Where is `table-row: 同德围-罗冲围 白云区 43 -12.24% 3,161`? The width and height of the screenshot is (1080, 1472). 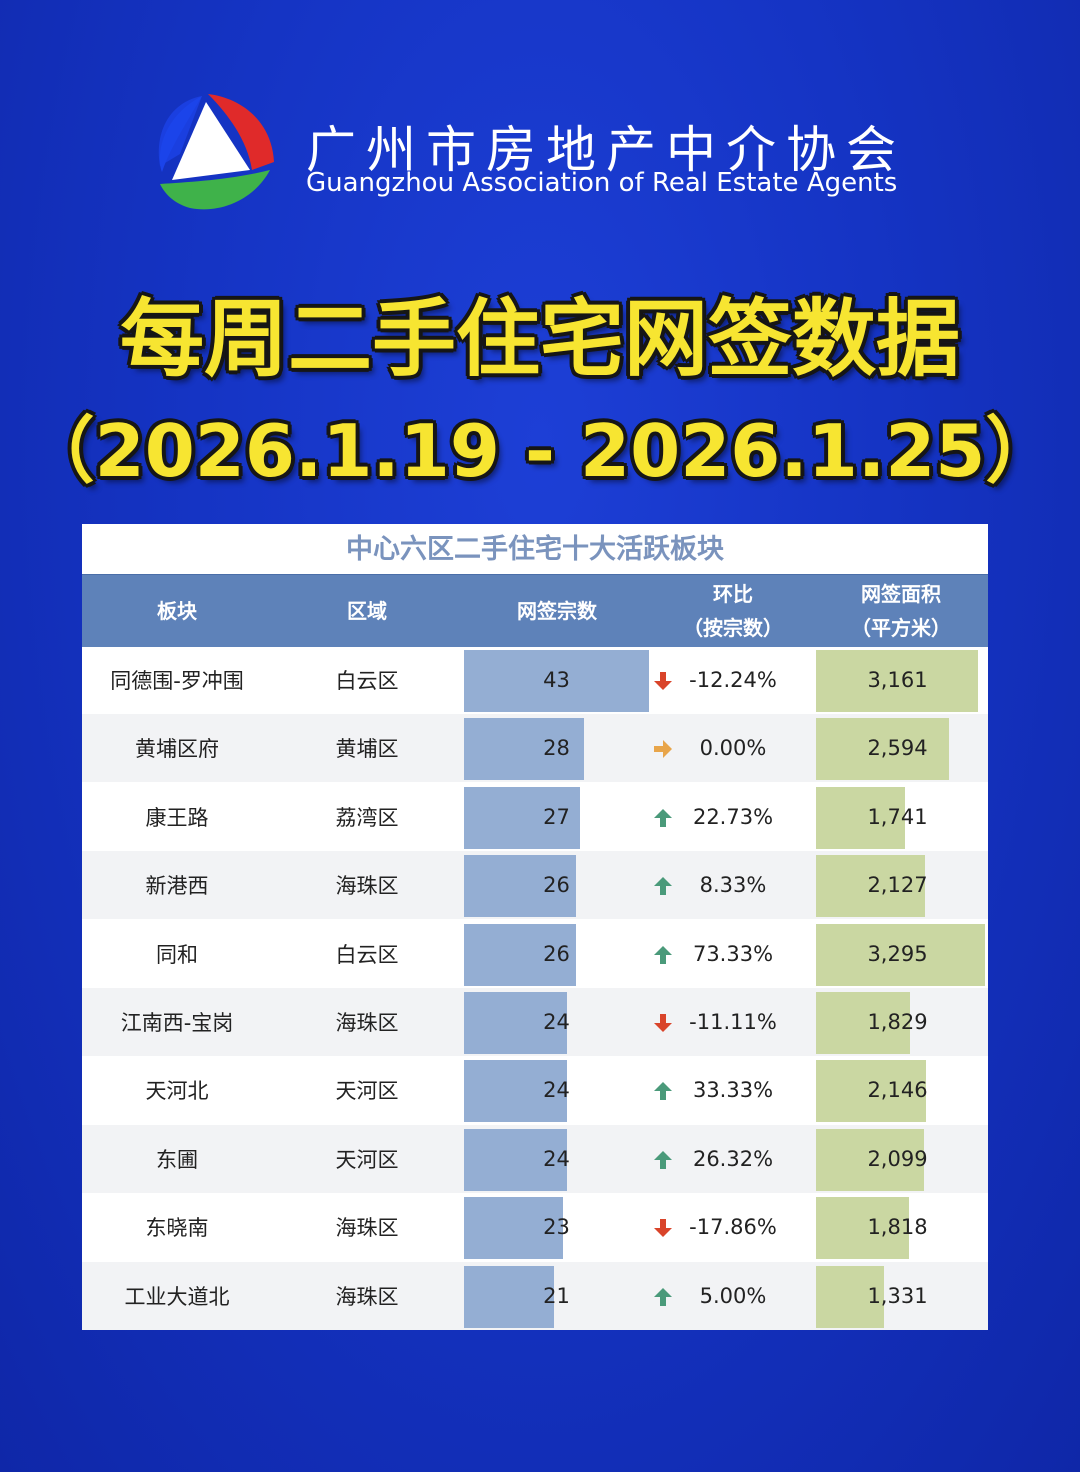 table-row: 同德围-罗冲围 白云区 43 -12.24% 3,161 is located at coordinates (535, 680).